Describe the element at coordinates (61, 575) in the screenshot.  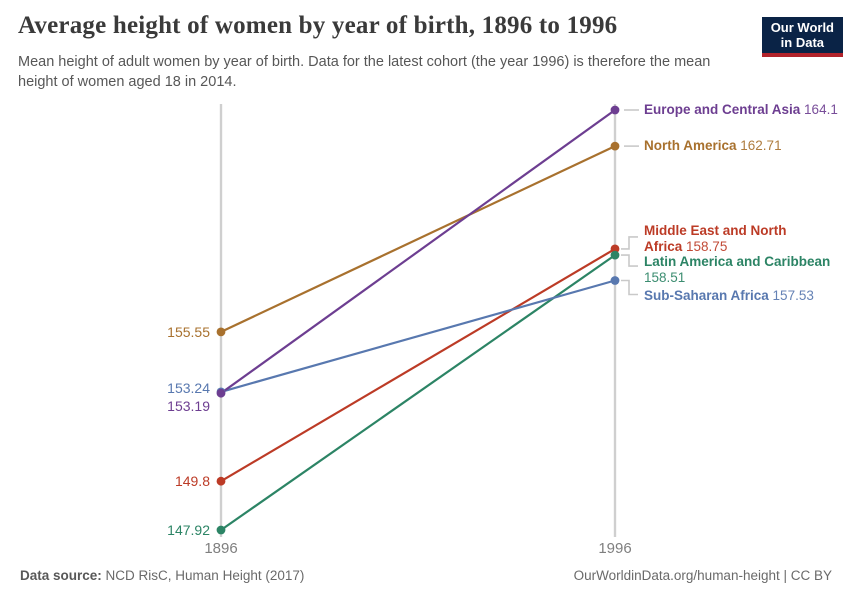
I see `data-source-label: Data source:` at that location.